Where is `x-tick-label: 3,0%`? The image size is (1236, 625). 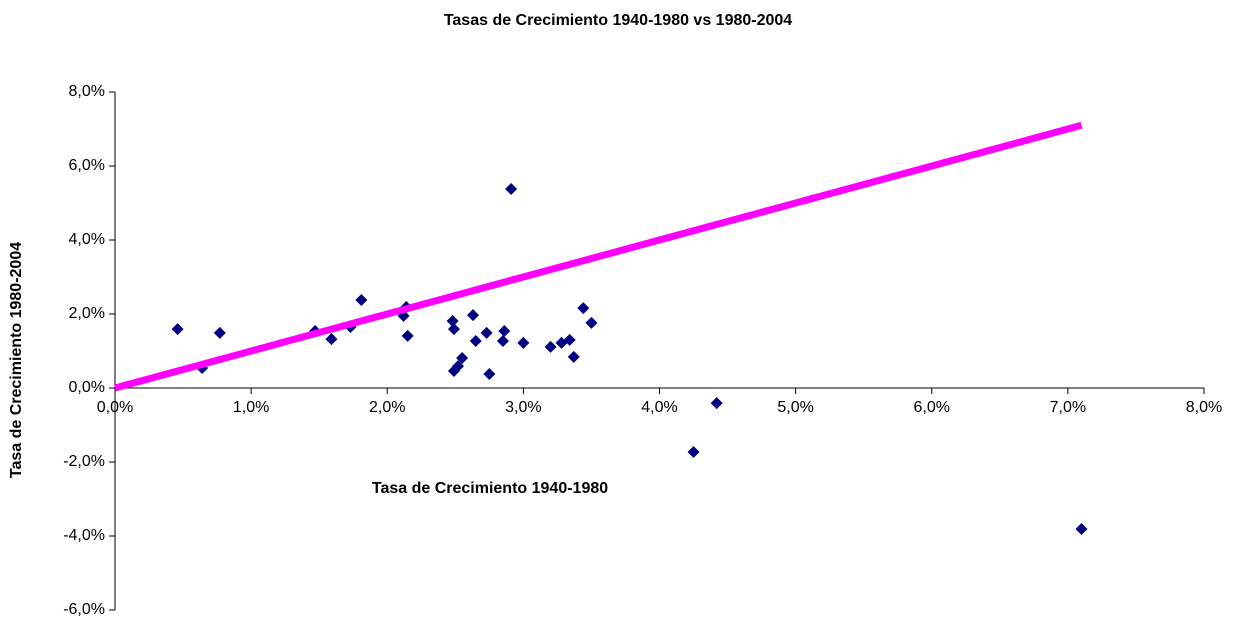 x-tick-label: 3,0% is located at coordinates (523, 407).